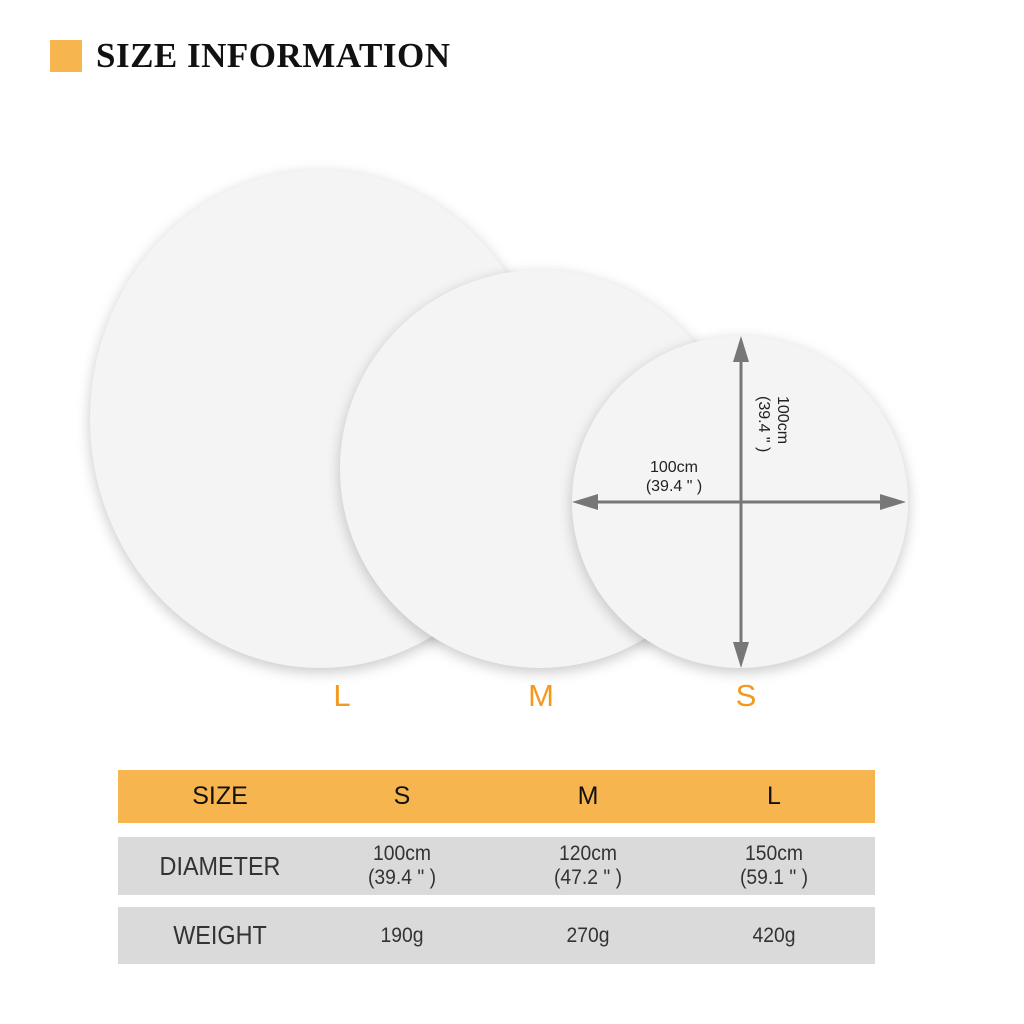  What do you see at coordinates (774, 796) in the screenshot?
I see `header-l: L` at bounding box center [774, 796].